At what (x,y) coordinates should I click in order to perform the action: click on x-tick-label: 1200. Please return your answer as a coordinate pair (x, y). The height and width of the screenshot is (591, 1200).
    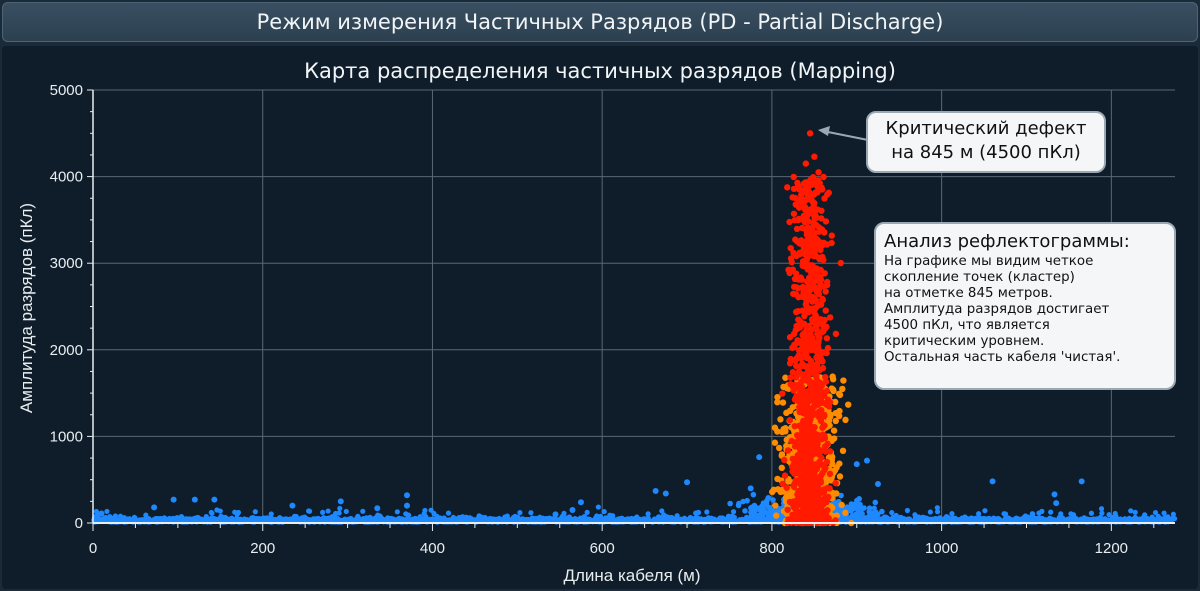
    Looking at the image, I should click on (1111, 548).